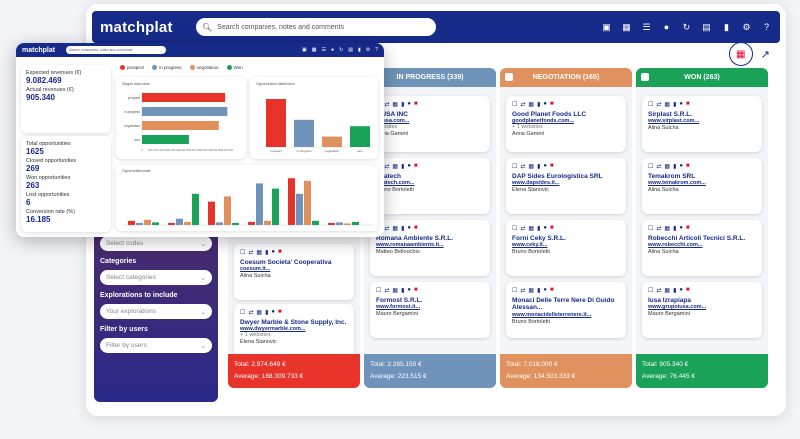  I want to click on users-icon: ●, so click(666, 26).